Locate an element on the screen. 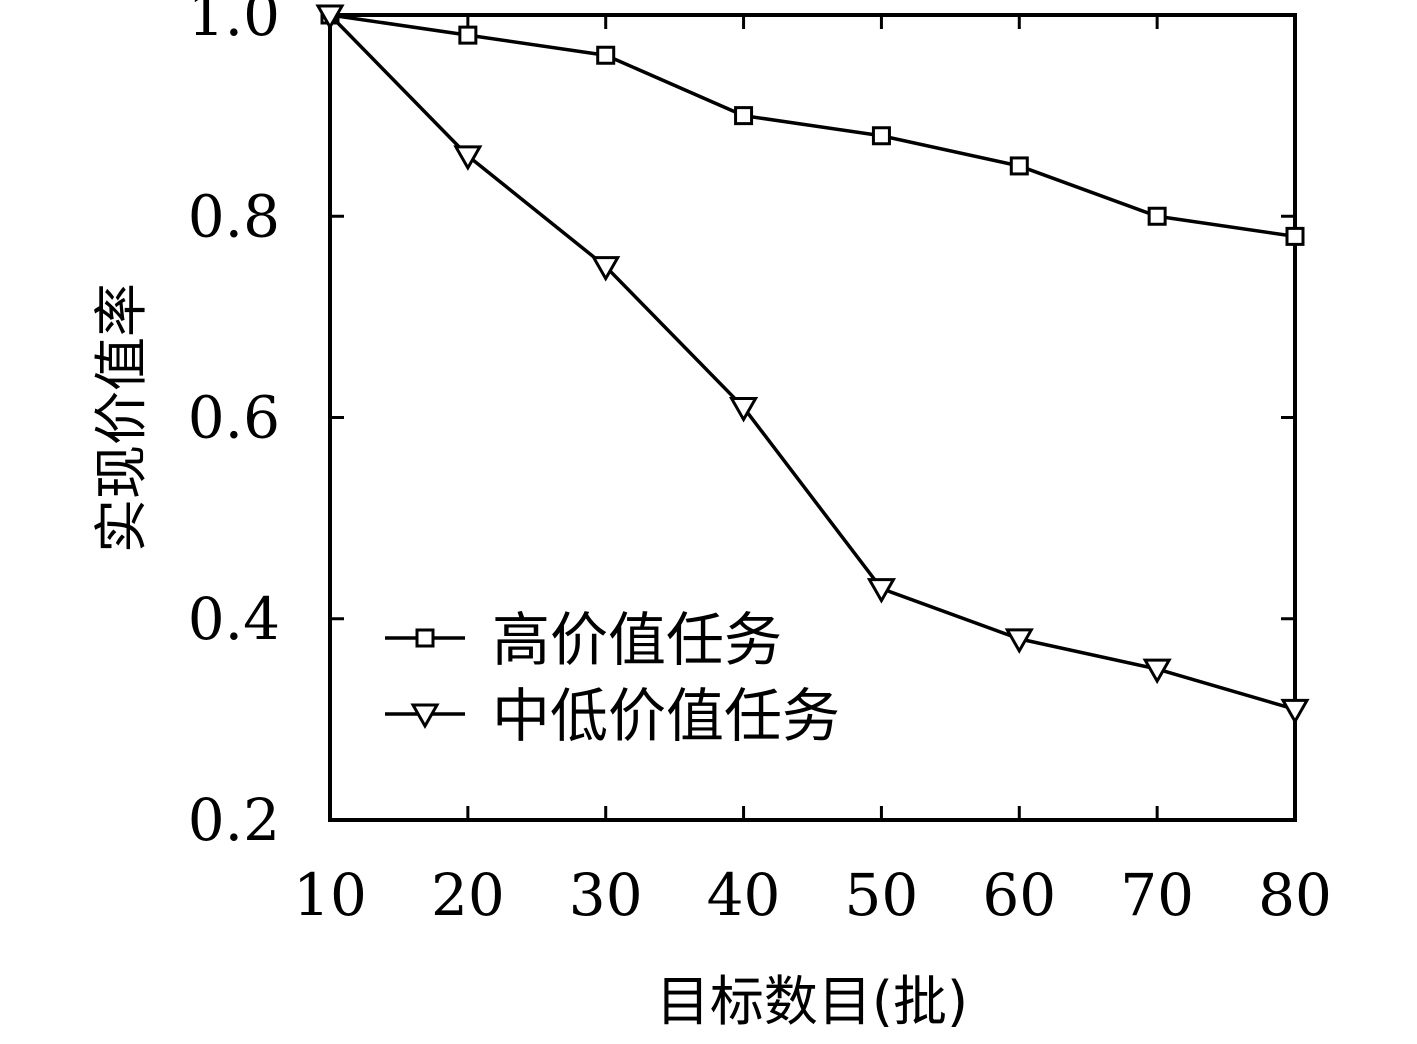 Image resolution: width=1417 pixels, height=1044 pixels. legend-entry: 中低价值任务 is located at coordinates (612, 716).